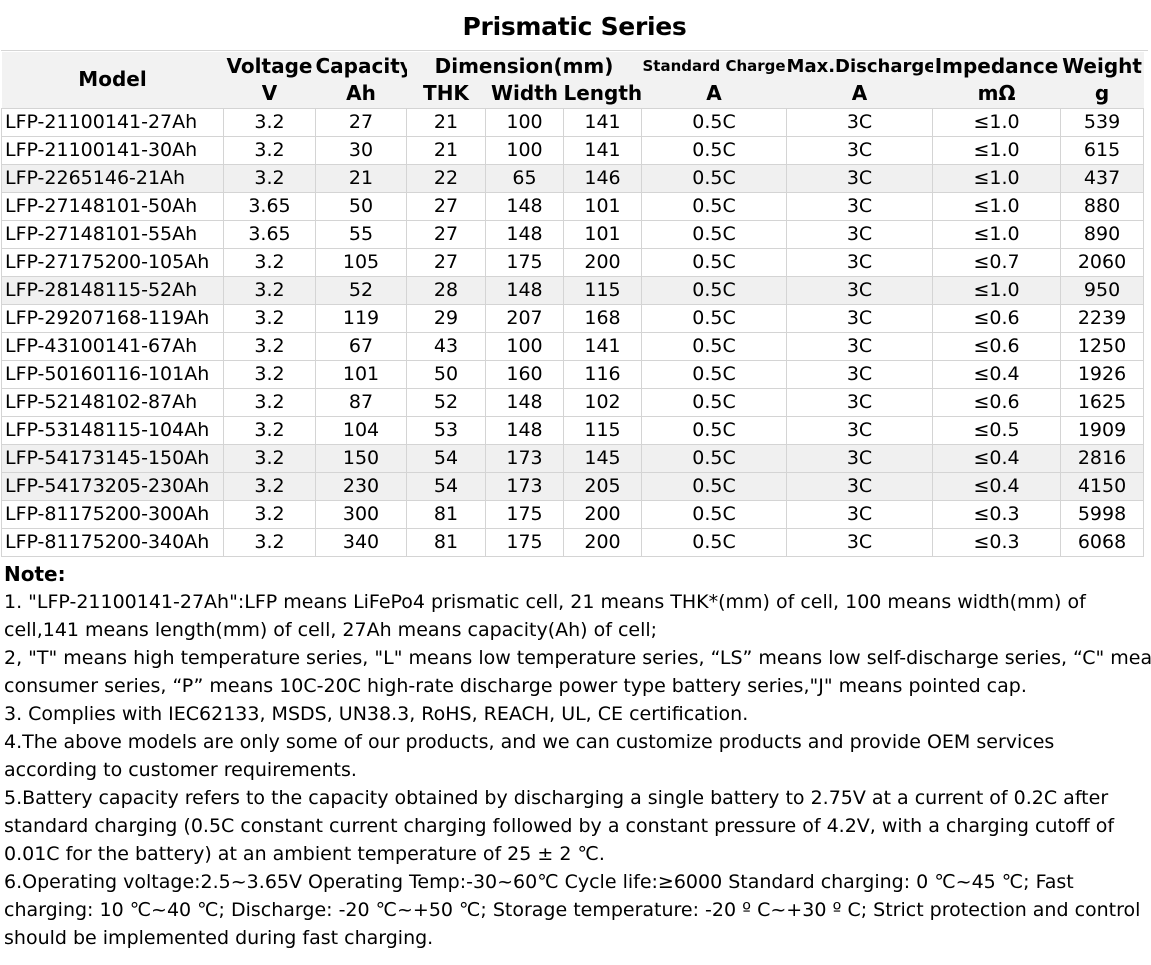 This screenshot has height=965, width=1151. I want to click on cell-weight: 4150, so click(1102, 486).